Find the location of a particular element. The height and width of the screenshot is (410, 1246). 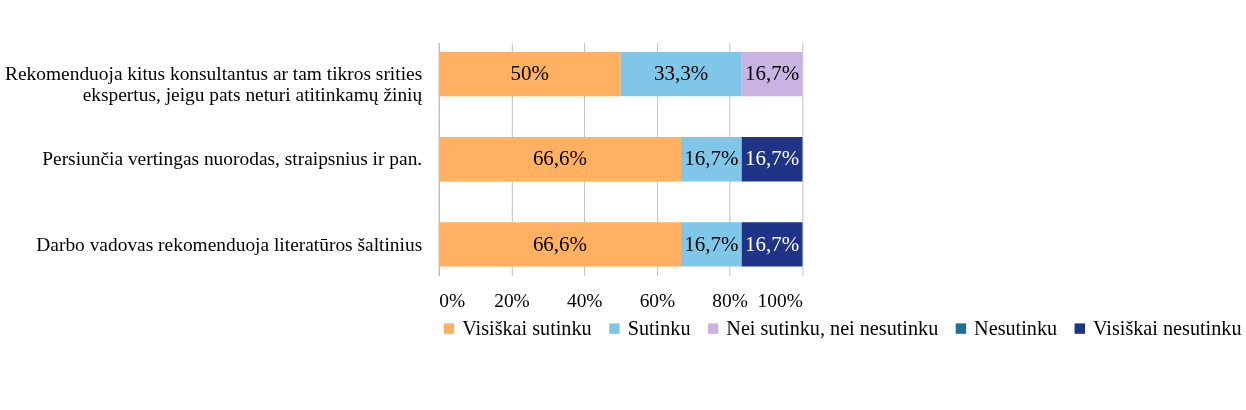

x-tick-label: 0% is located at coordinates (452, 301).